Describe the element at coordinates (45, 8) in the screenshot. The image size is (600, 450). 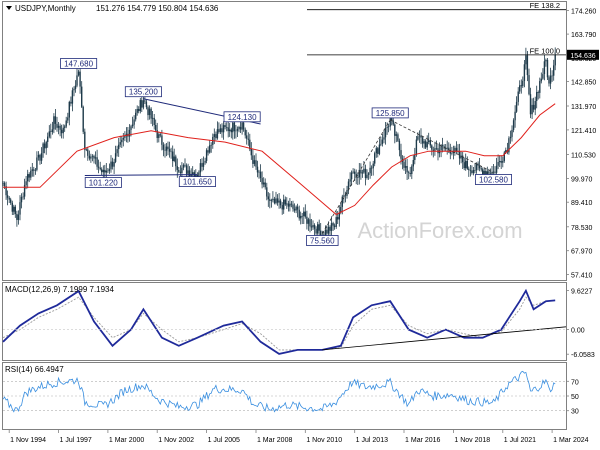
I see `symbol-title: USDJPY,Monthly` at that location.